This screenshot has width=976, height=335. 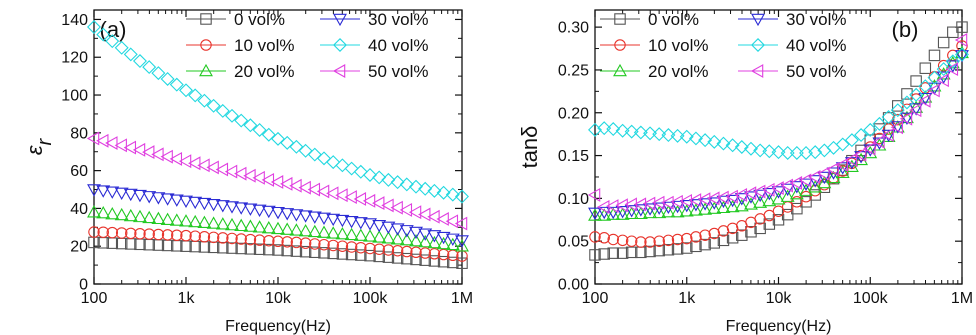 What do you see at coordinates (678, 71) in the screenshot?
I see `panel-b-legend-label: 20 vol%` at bounding box center [678, 71].